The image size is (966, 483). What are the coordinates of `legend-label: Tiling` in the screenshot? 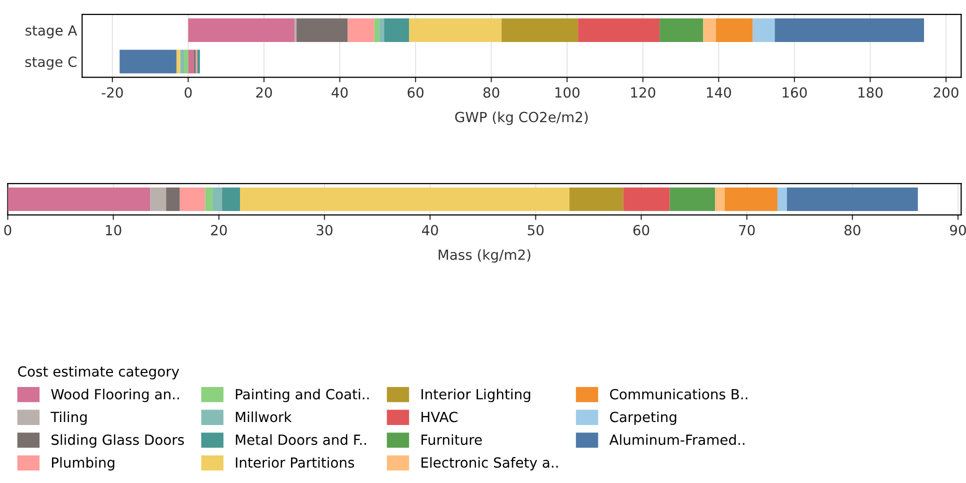 It's located at (68, 418).